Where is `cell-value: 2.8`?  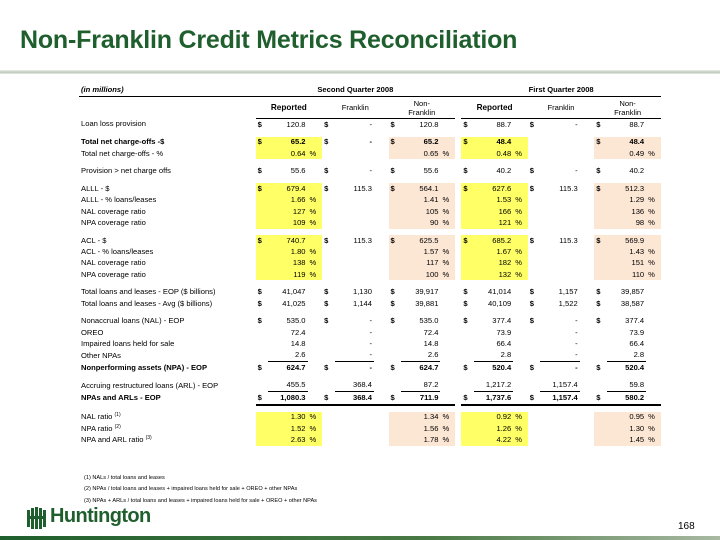
cell-value: 2.8 is located at coordinates (493, 356).